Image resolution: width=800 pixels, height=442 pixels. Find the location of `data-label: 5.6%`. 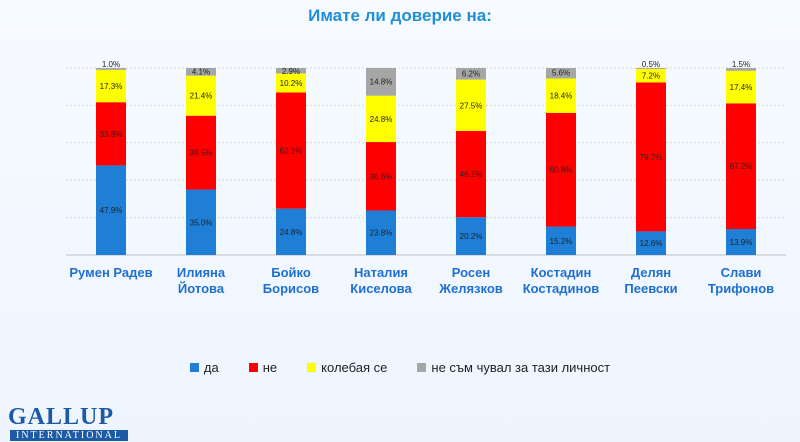

data-label: 5.6% is located at coordinates (561, 73).